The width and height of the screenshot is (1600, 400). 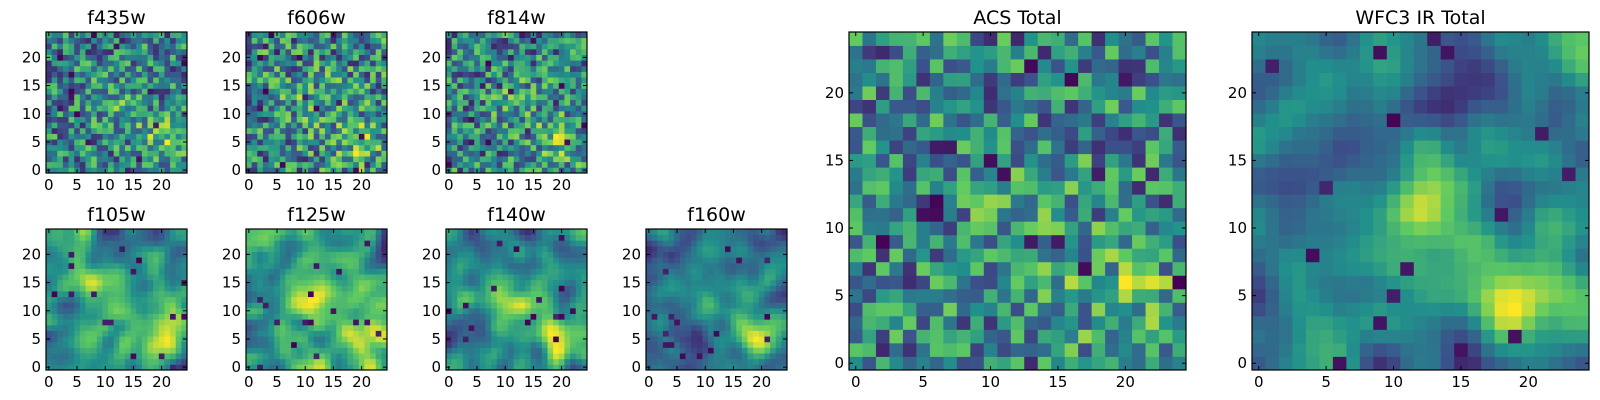 What do you see at coordinates (716, 299) in the screenshot?
I see `axes-frame` at bounding box center [716, 299].